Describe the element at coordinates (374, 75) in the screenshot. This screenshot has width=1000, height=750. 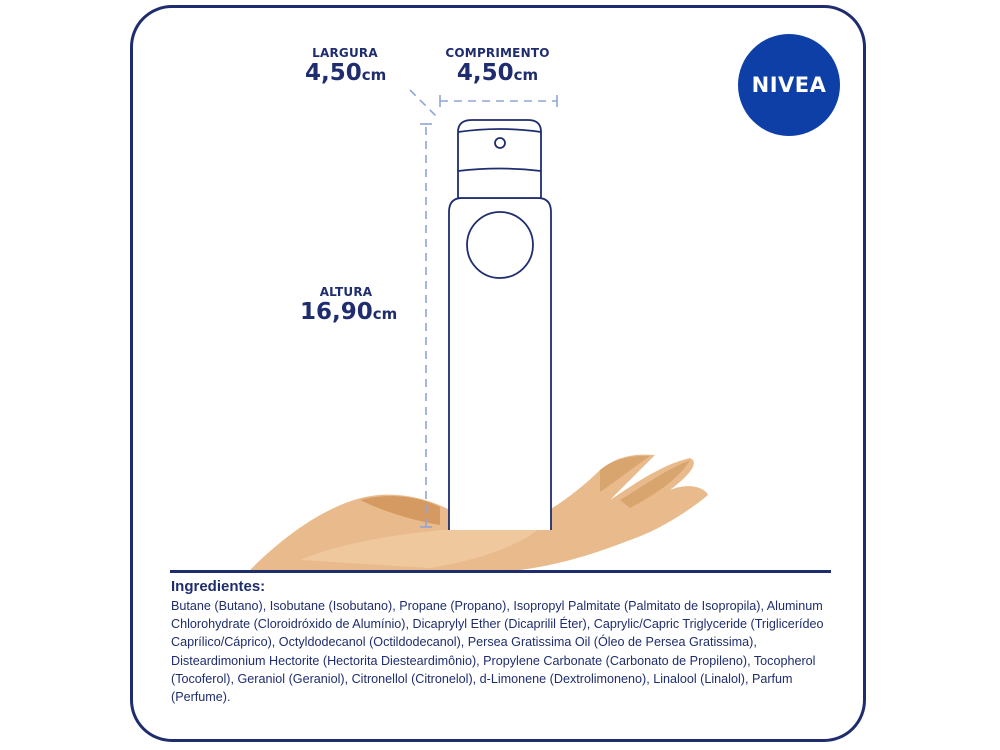
I see `width-unit: cm` at that location.